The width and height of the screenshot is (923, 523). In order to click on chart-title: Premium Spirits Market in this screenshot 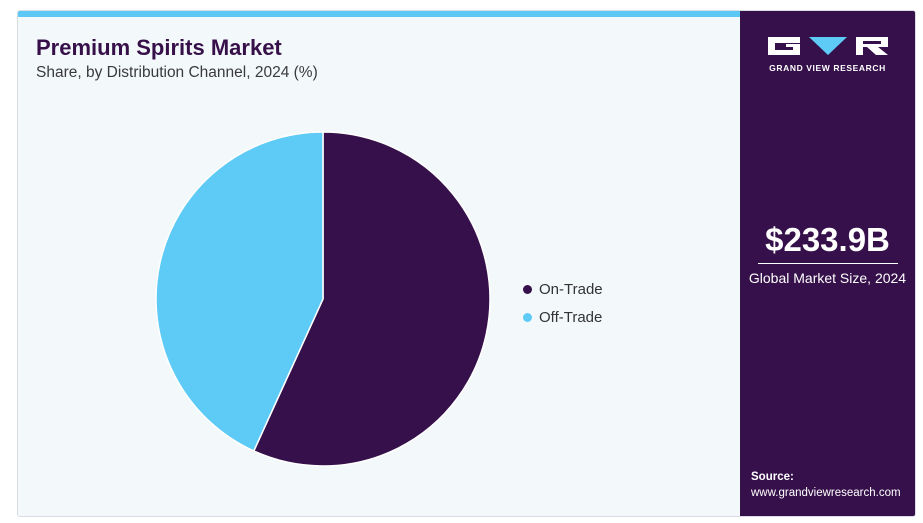, I will do `click(159, 47)`.